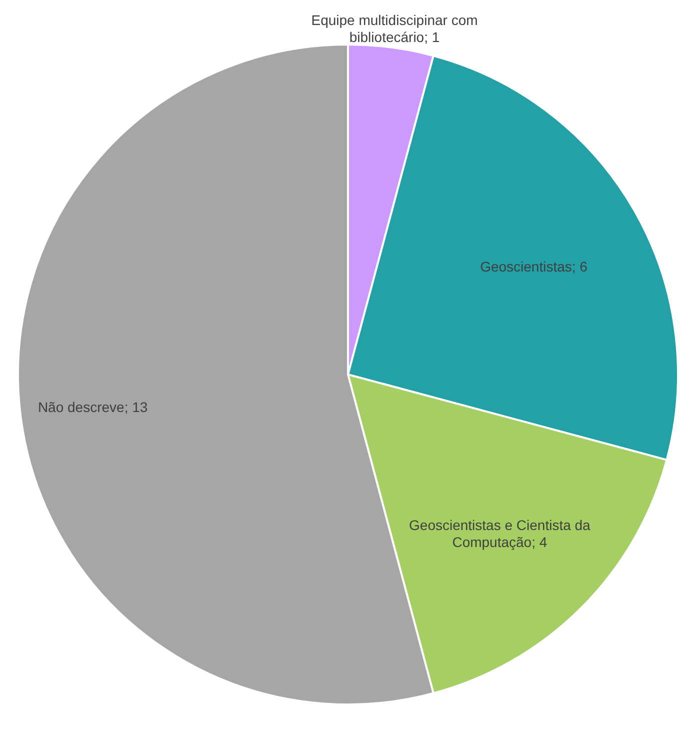 This screenshot has height=749, width=696. Describe the element at coordinates (500, 533) in the screenshot. I see `slice-label: Geoscientistas e Cientista da Computação; 4` at that location.